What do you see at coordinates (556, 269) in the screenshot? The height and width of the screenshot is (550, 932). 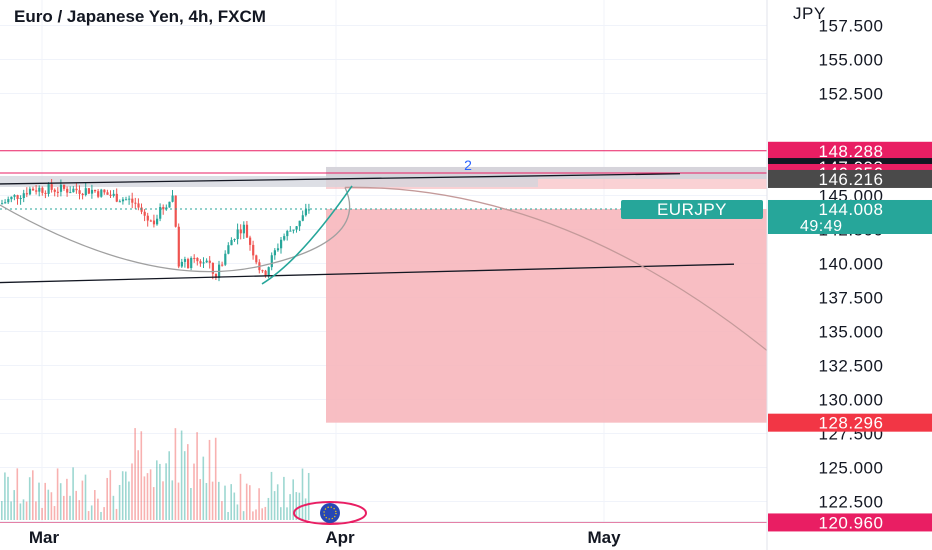 I see `projection-curve` at bounding box center [556, 269].